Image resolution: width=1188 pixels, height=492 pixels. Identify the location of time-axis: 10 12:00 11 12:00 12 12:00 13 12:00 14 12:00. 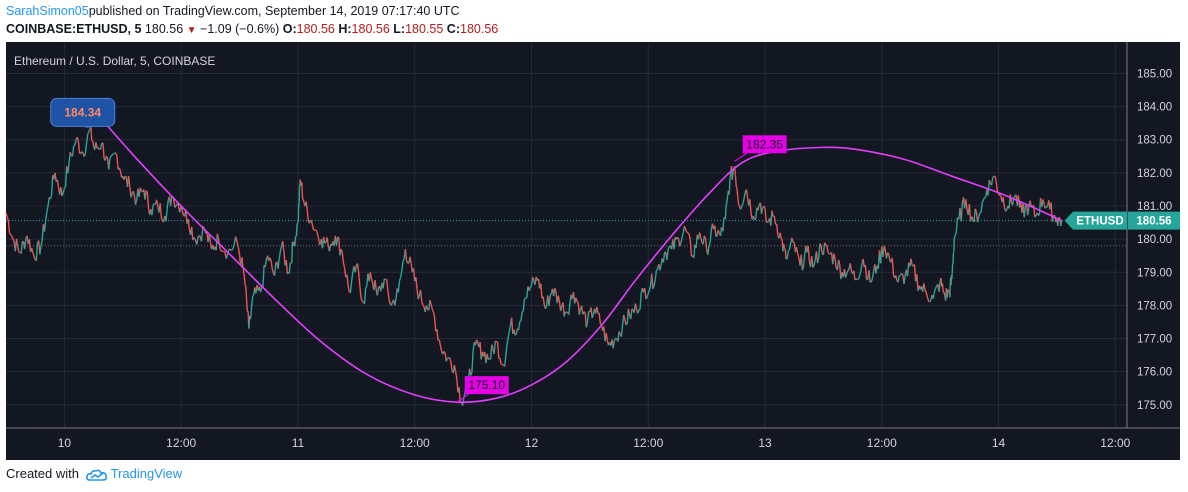
(594, 443).